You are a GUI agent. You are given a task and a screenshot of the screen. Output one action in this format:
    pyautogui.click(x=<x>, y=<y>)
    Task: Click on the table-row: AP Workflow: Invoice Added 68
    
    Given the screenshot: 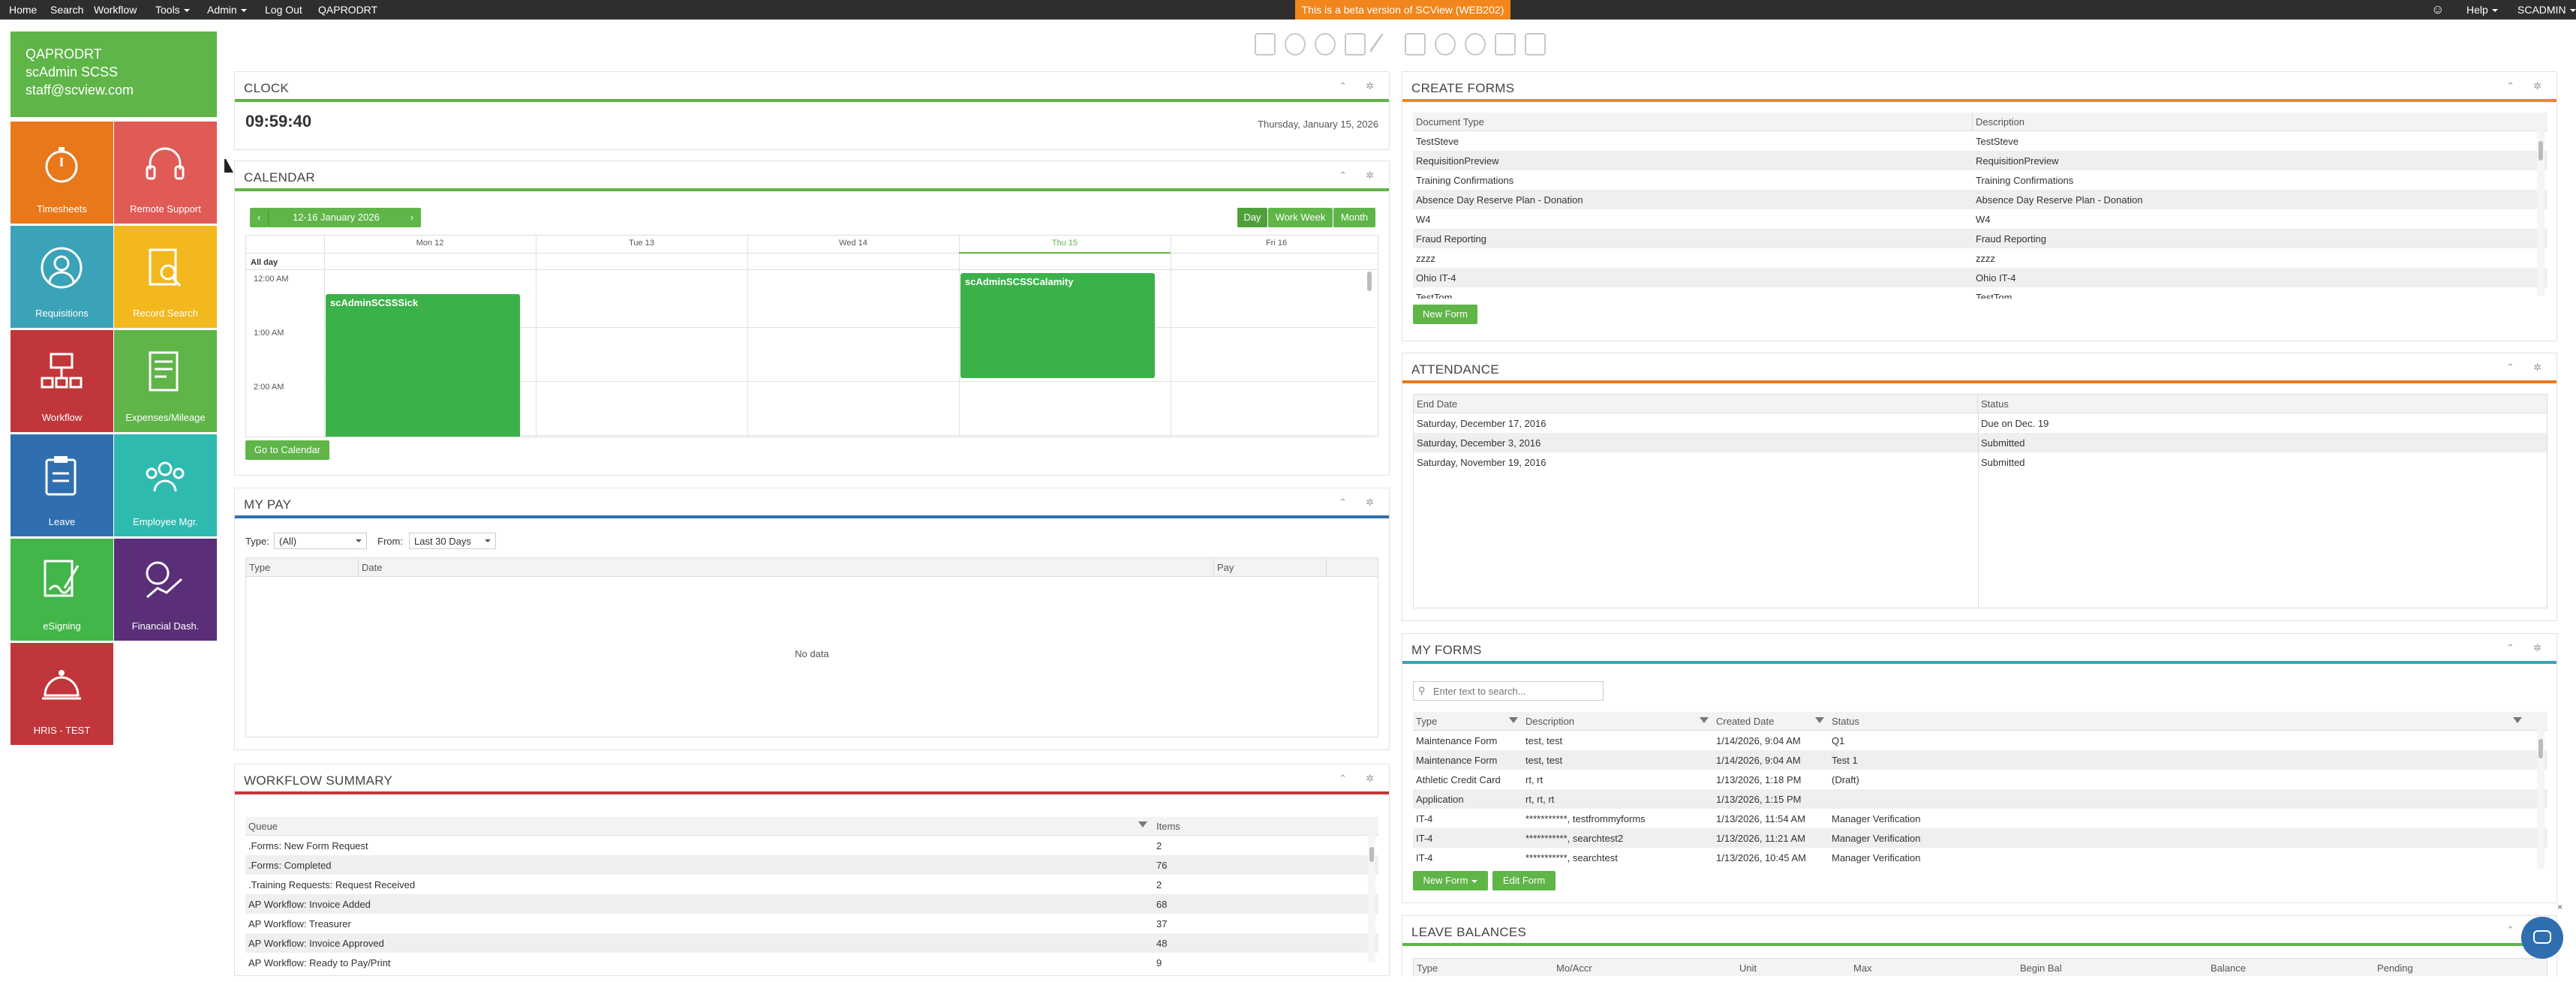 What is the action you would take?
    pyautogui.click(x=811, y=904)
    